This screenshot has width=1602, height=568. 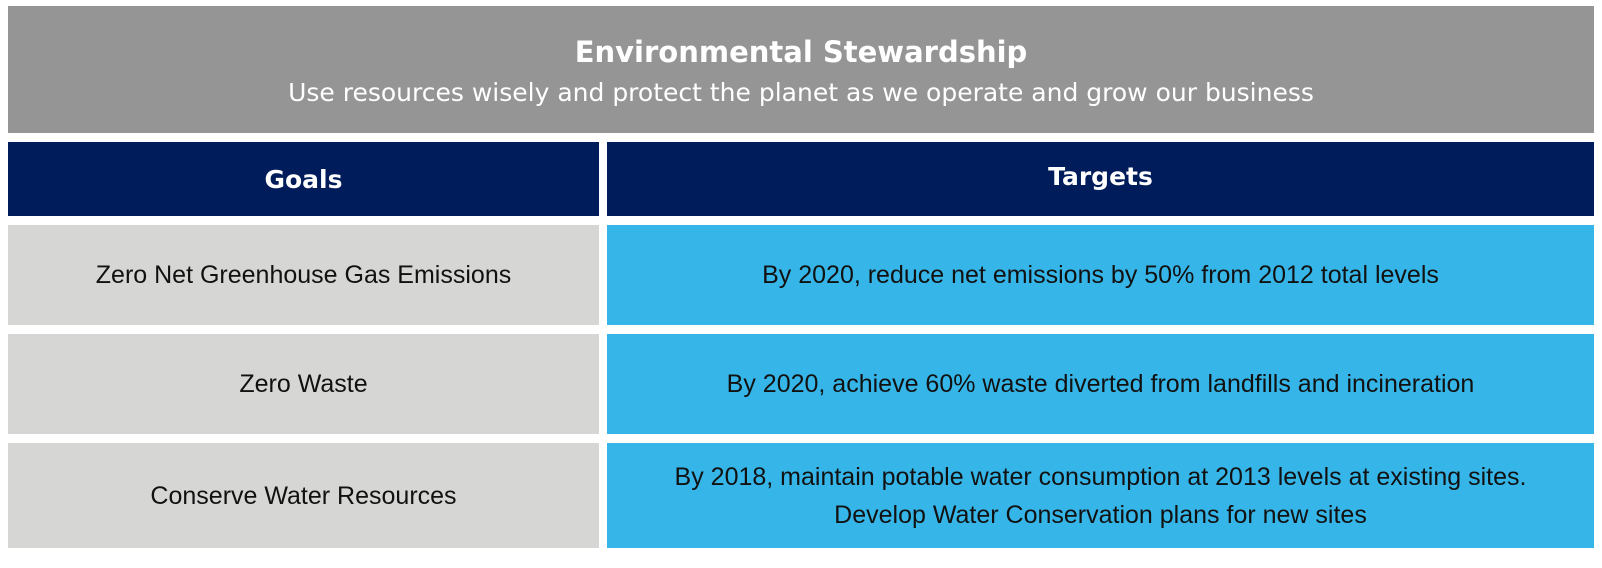 I want to click on goals-column-header: Goals, so click(x=303, y=179).